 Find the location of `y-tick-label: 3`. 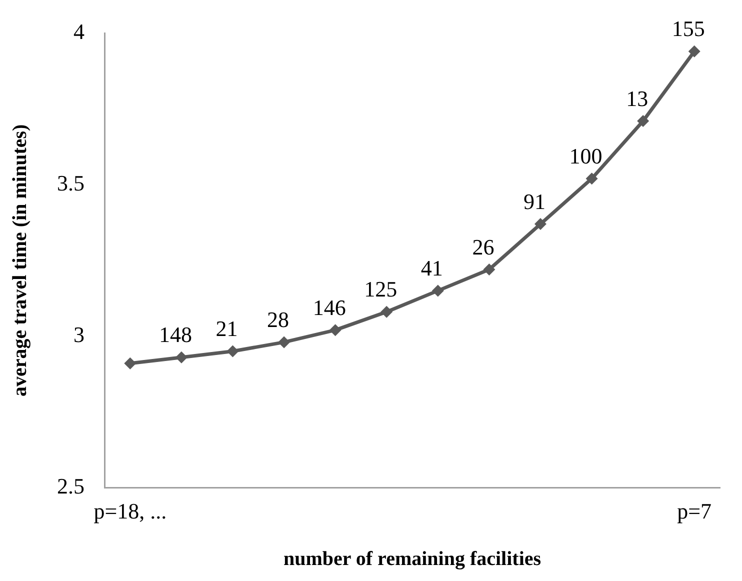

y-tick-label: 3 is located at coordinates (79, 334).